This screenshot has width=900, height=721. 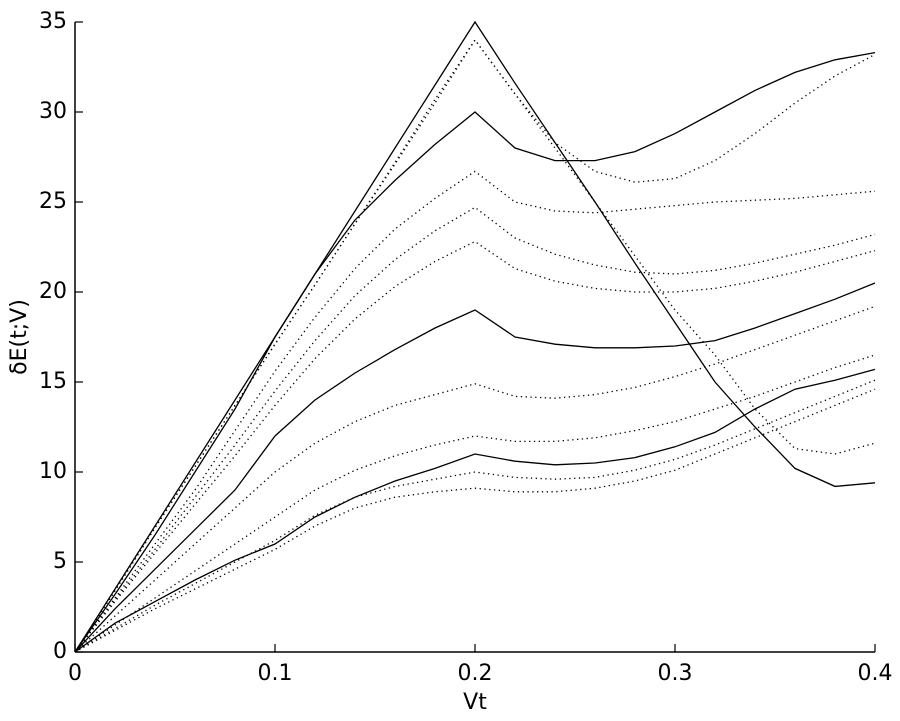 What do you see at coordinates (60, 561) in the screenshot?
I see `y-tick-label: 5` at bounding box center [60, 561].